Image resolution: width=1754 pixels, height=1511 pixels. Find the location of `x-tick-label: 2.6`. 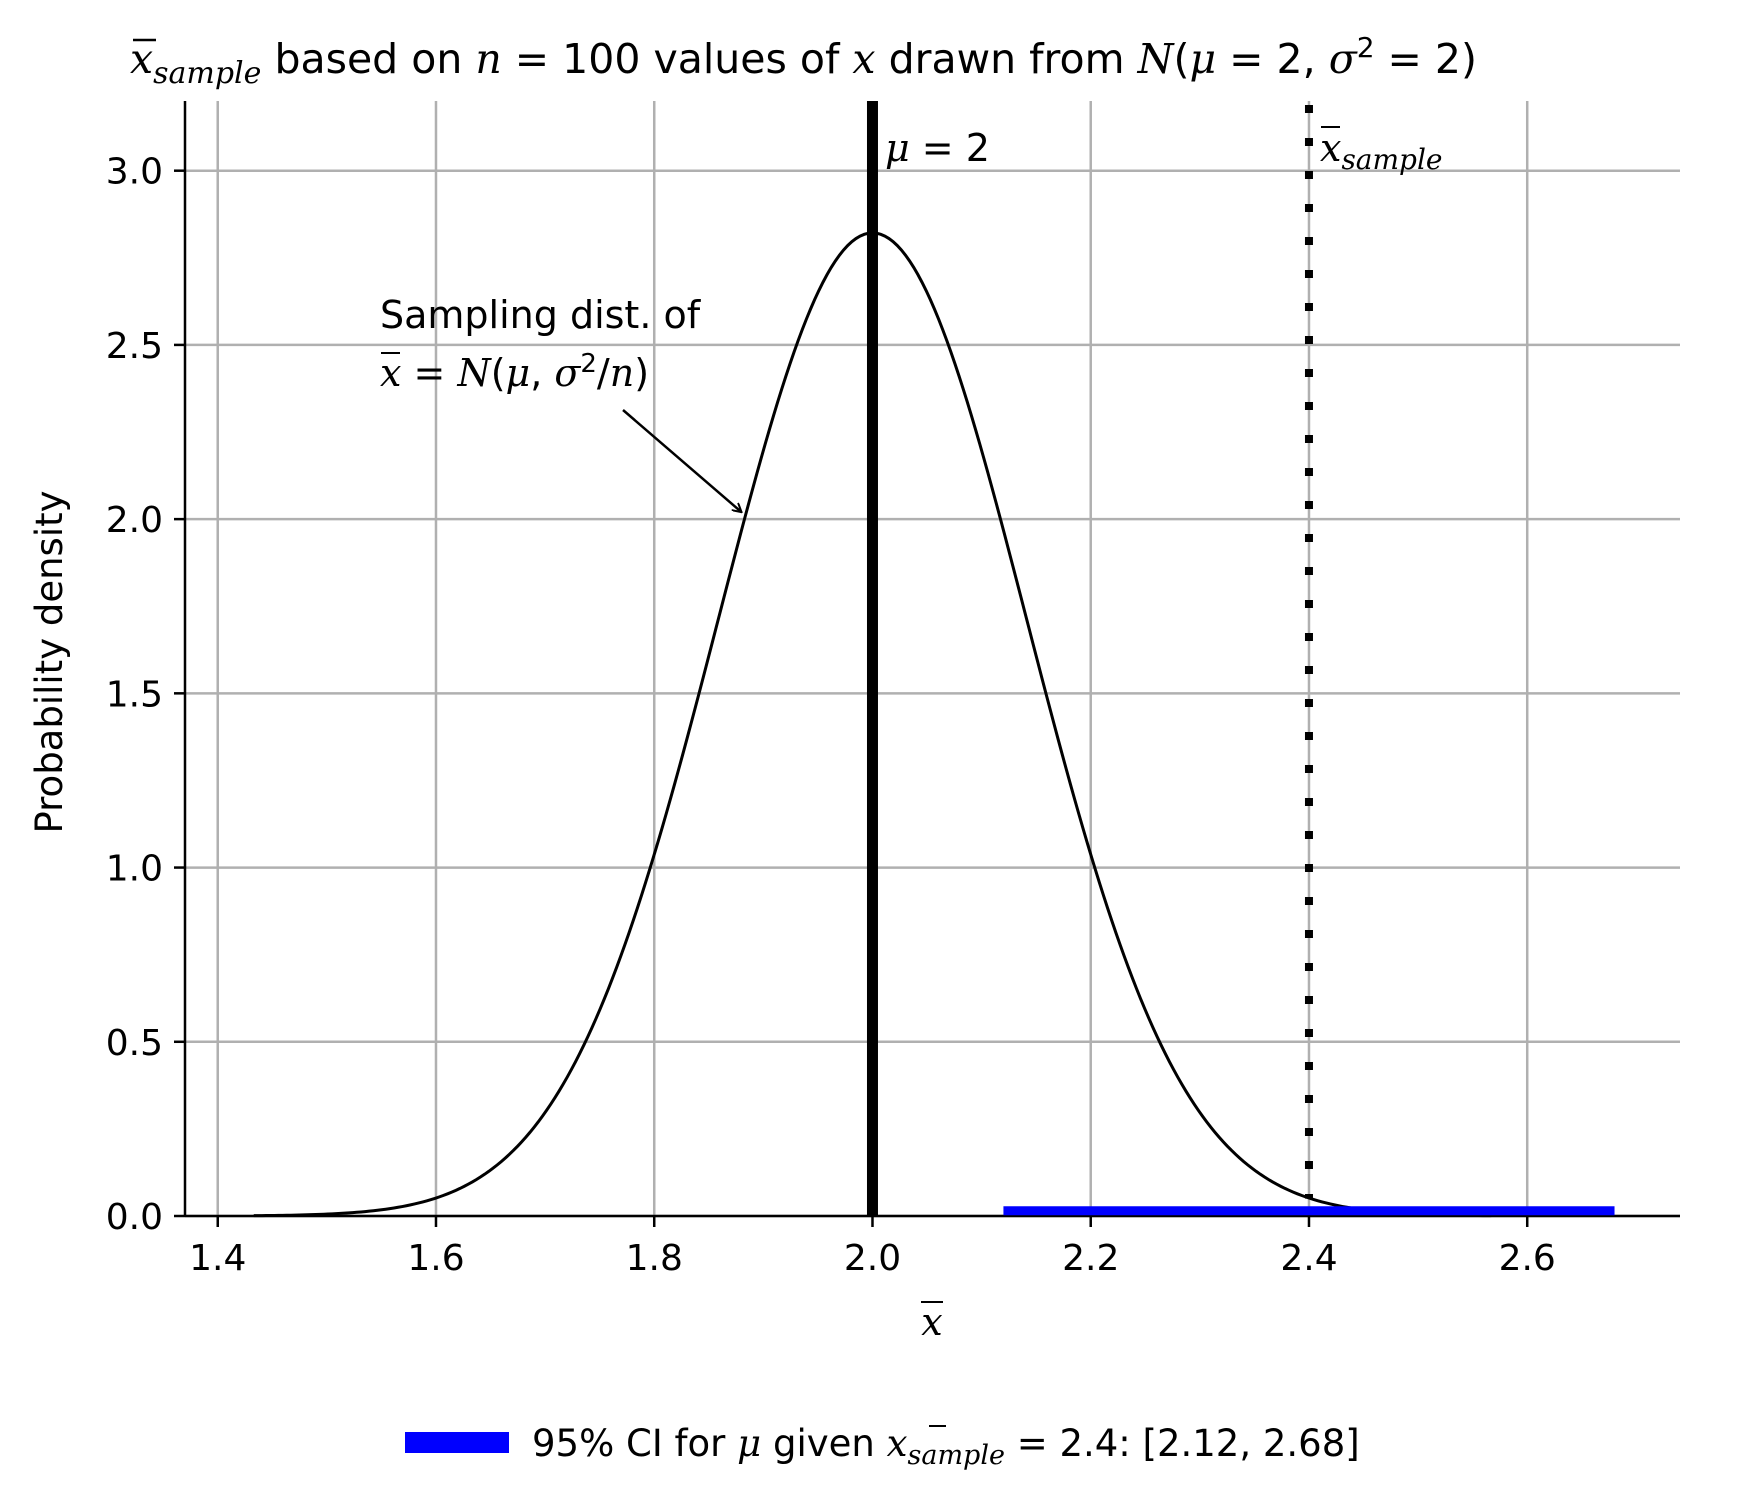

x-tick-label: 2.6 is located at coordinates (1527, 1258).